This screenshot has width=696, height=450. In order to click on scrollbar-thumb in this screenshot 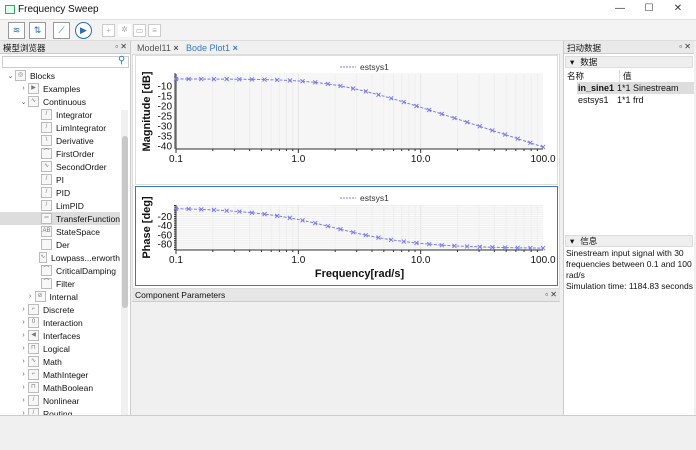, I will do `click(125, 222)`.